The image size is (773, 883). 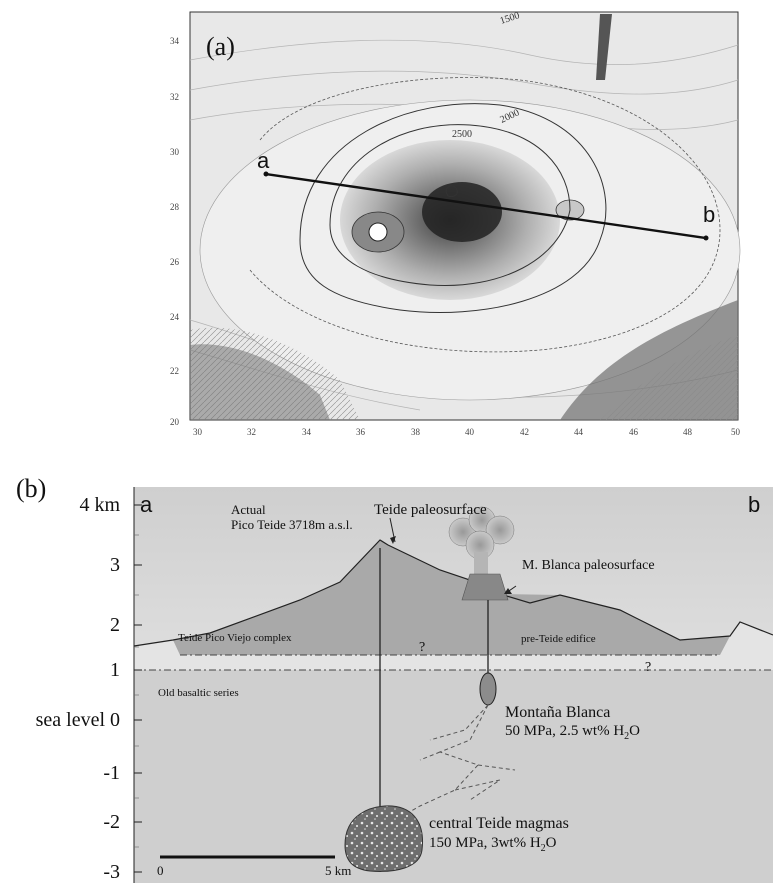 I want to click on y-label-1: 1, so click(x=115, y=670).